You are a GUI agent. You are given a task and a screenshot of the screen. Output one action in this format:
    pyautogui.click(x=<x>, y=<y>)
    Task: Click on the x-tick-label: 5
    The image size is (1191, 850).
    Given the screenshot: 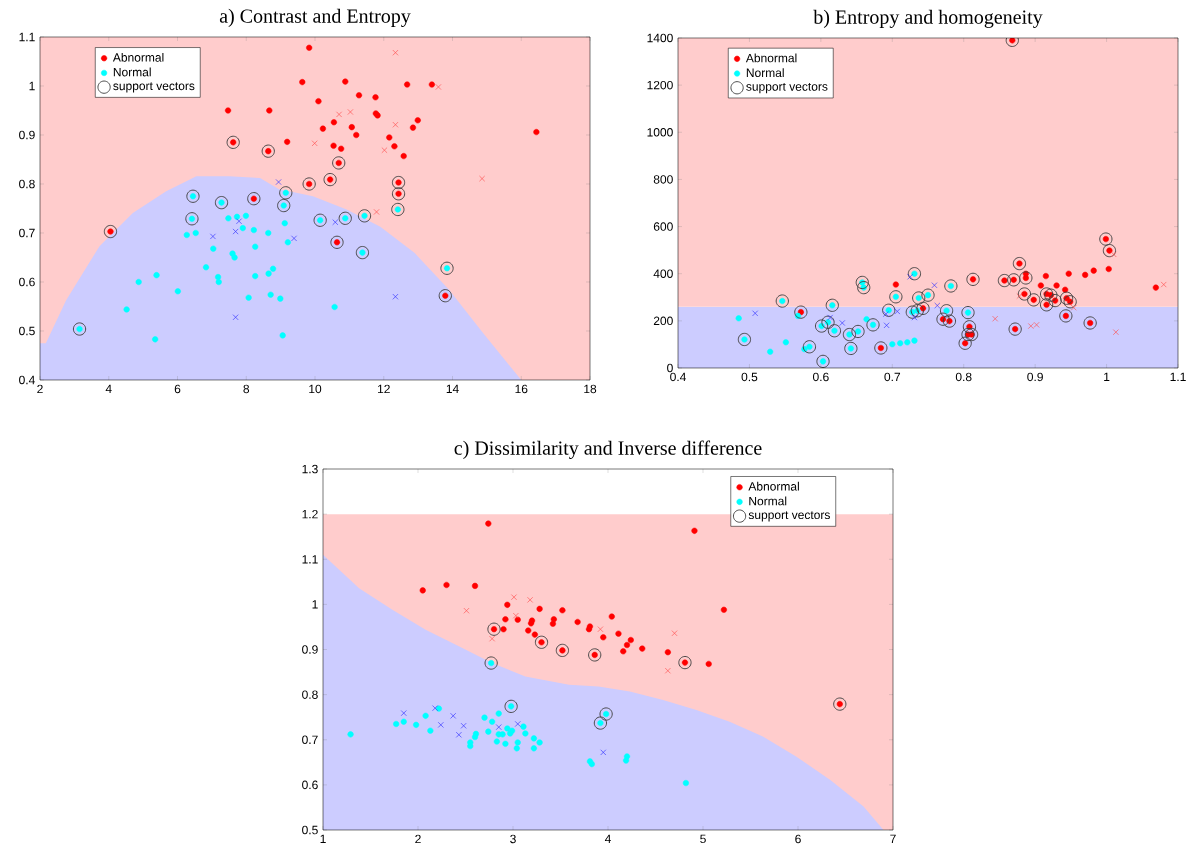 What is the action you would take?
    pyautogui.click(x=703, y=839)
    